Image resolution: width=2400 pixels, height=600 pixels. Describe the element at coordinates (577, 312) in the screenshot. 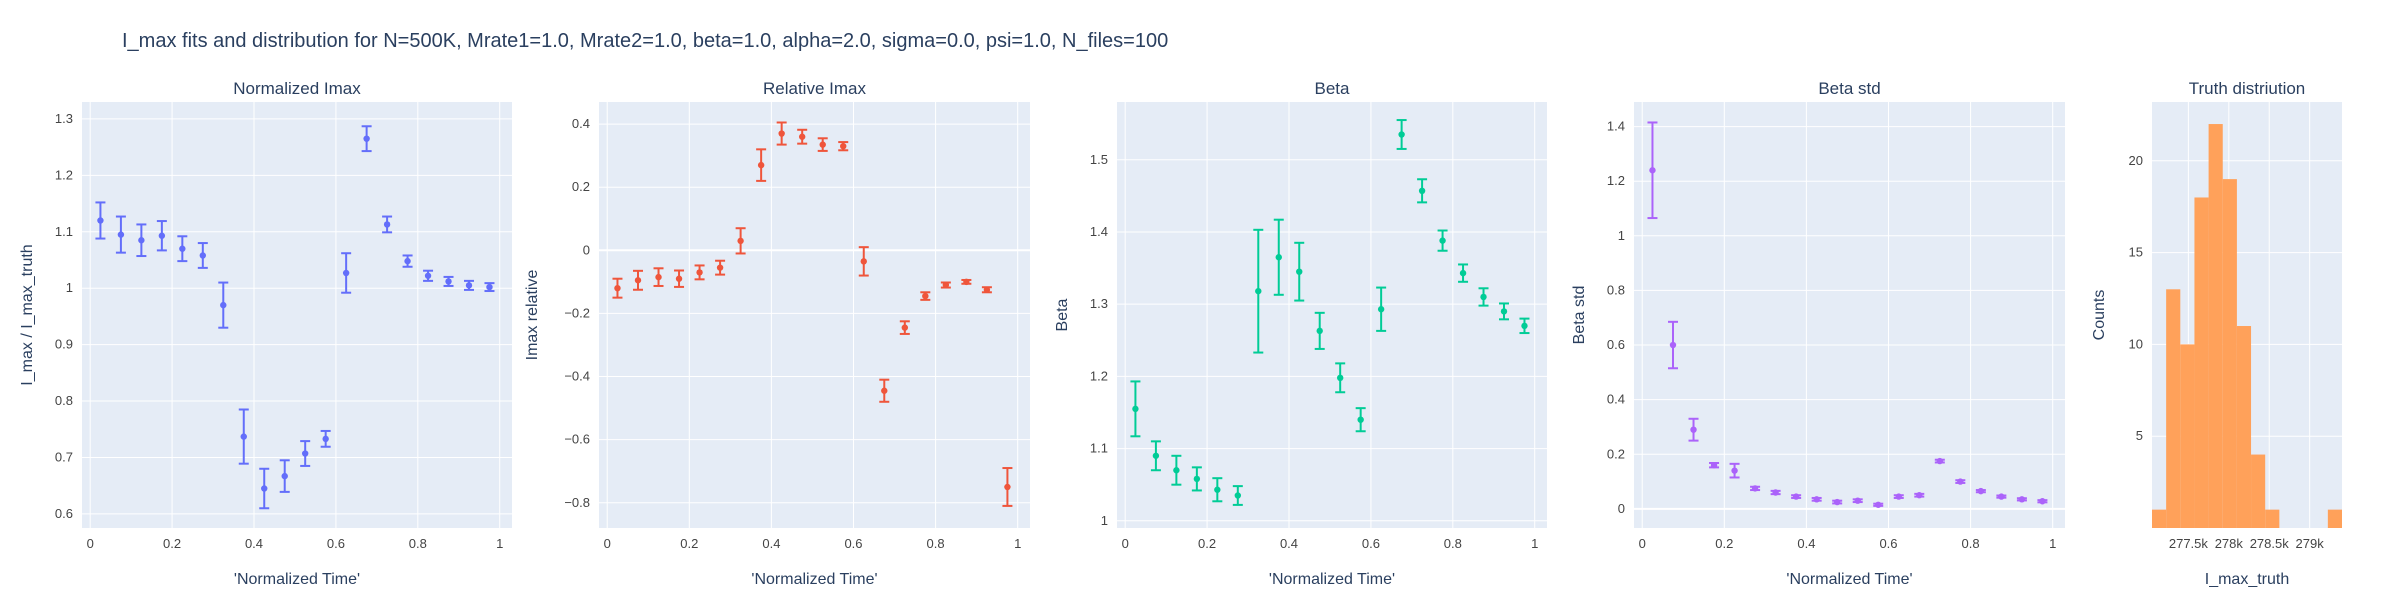

I see `y-tick-label: −0.2` at that location.